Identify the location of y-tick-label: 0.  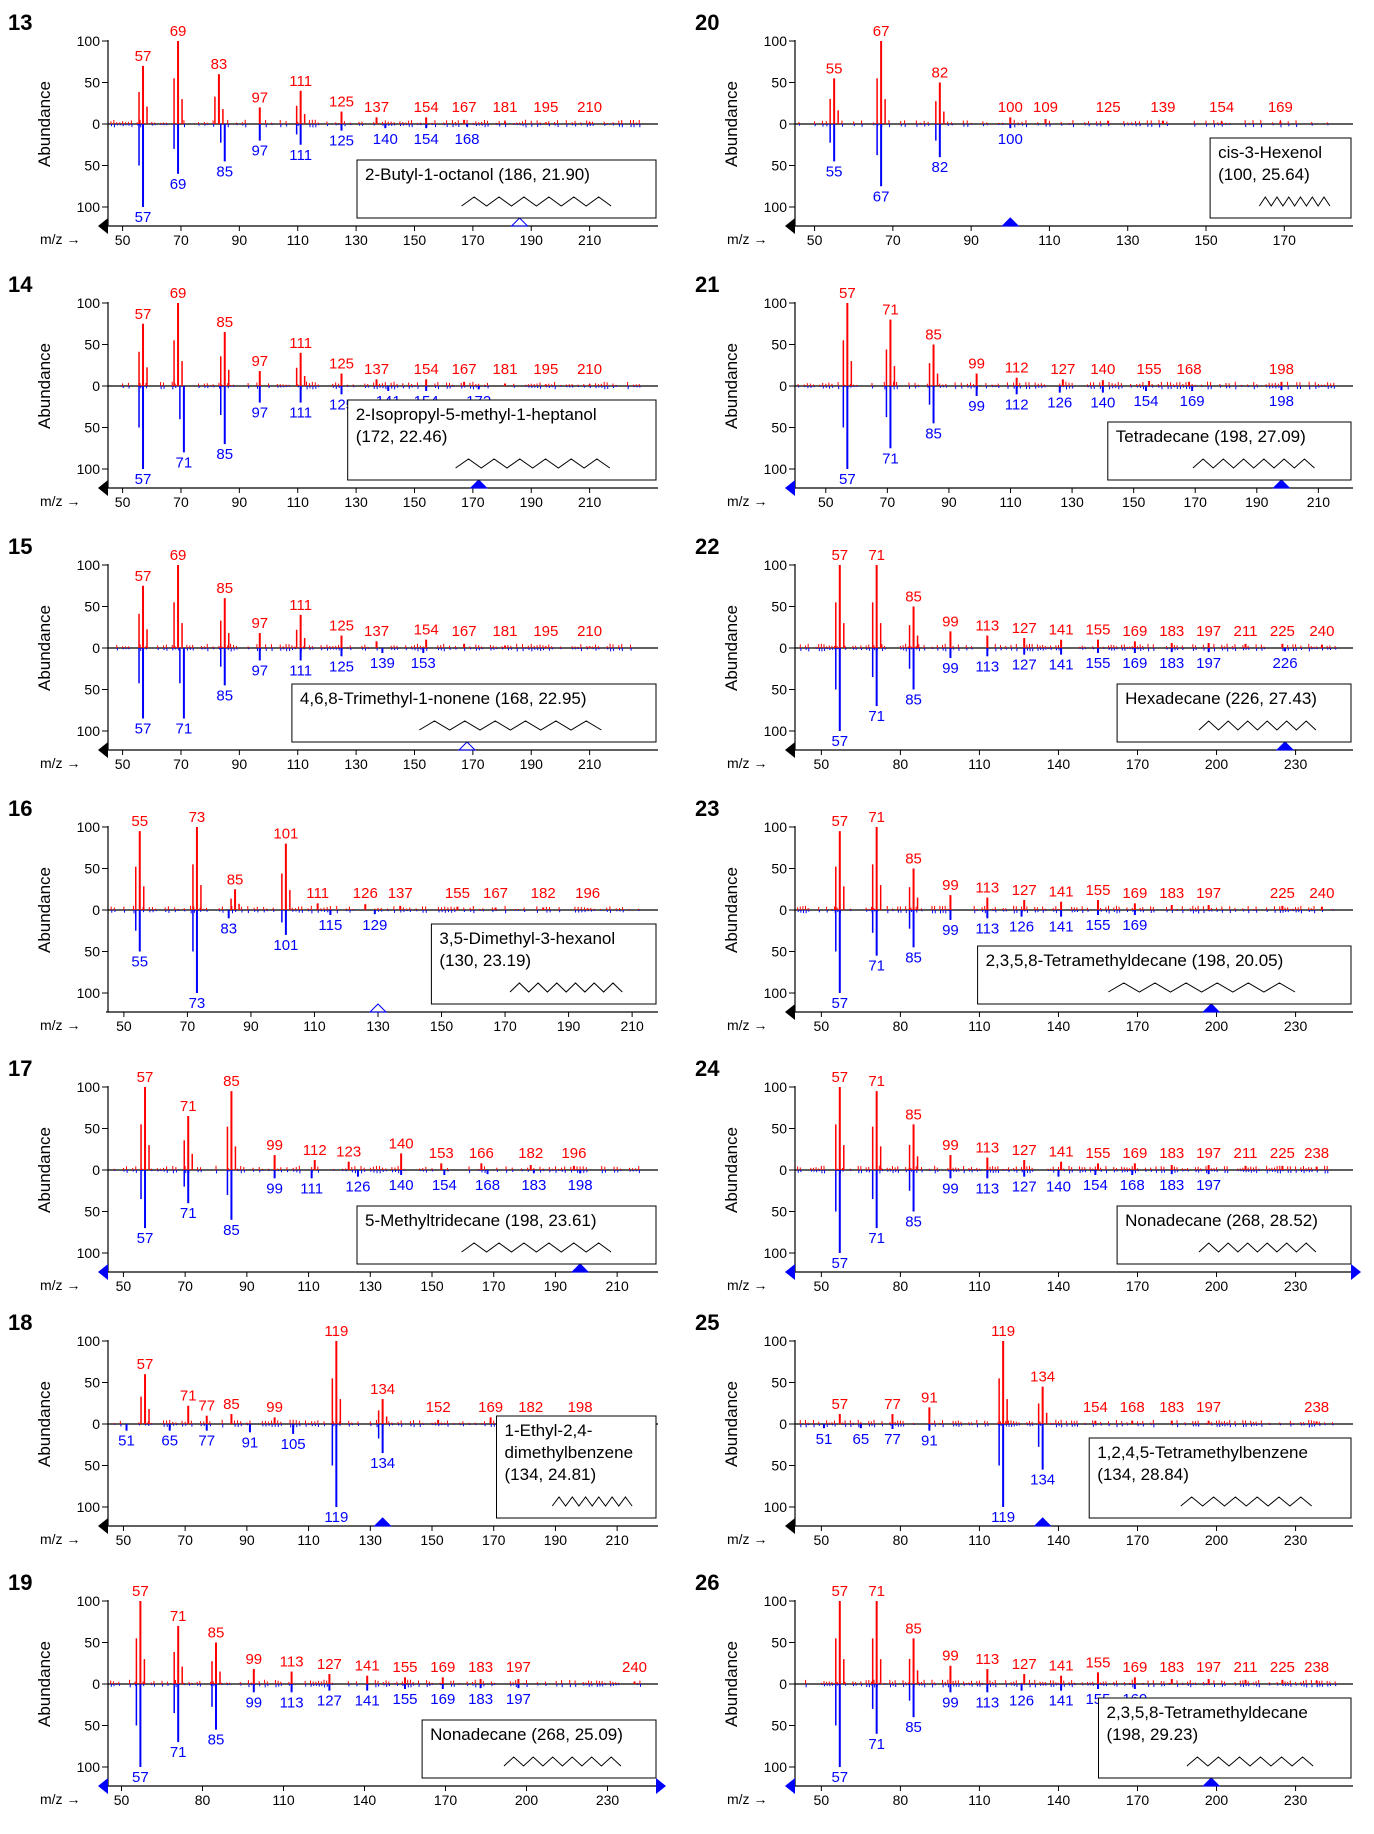
(96, 1170).